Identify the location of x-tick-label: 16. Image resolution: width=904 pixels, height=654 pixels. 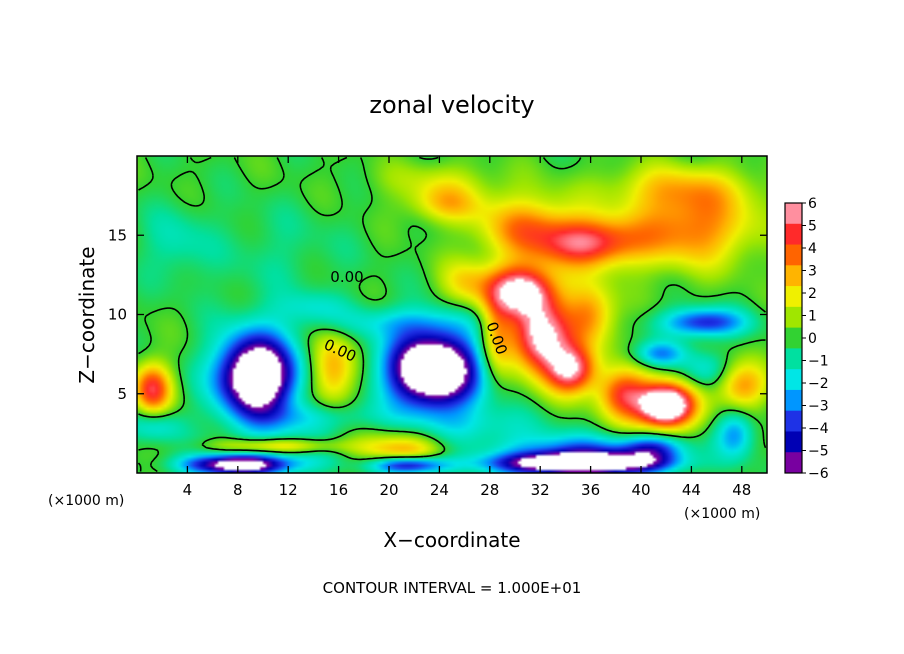
(338, 490).